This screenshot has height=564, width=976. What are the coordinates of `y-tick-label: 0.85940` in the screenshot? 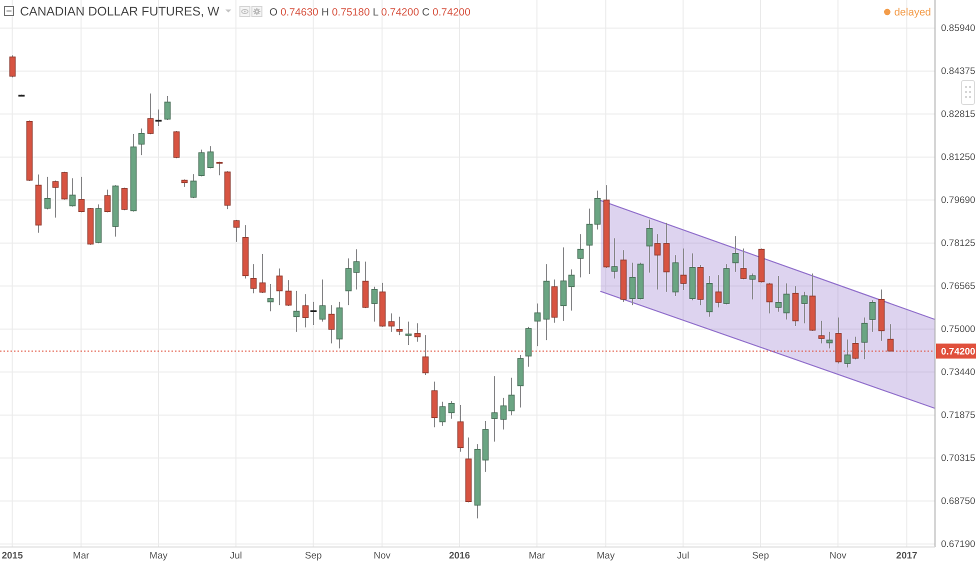 It's located at (958, 28).